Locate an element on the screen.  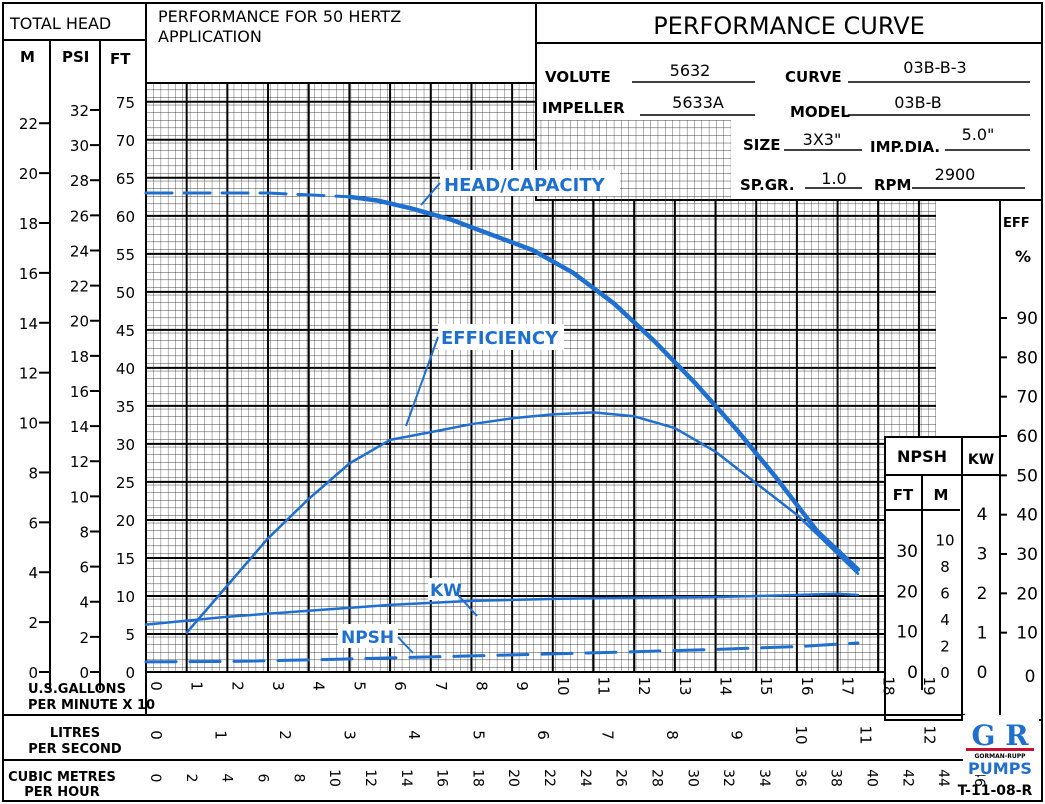
eff-tick-label: 10 is located at coordinates (1027, 634).